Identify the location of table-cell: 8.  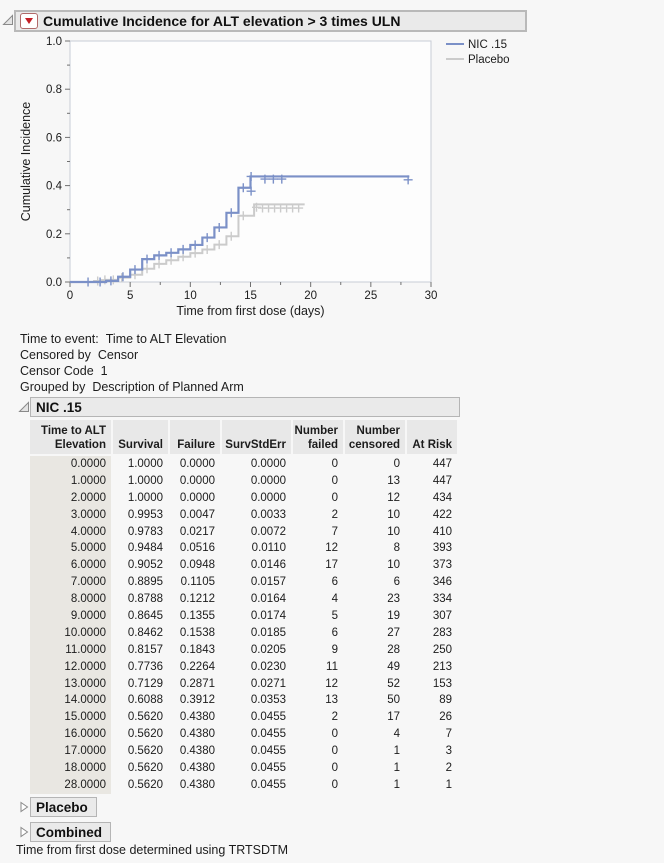
(396, 548).